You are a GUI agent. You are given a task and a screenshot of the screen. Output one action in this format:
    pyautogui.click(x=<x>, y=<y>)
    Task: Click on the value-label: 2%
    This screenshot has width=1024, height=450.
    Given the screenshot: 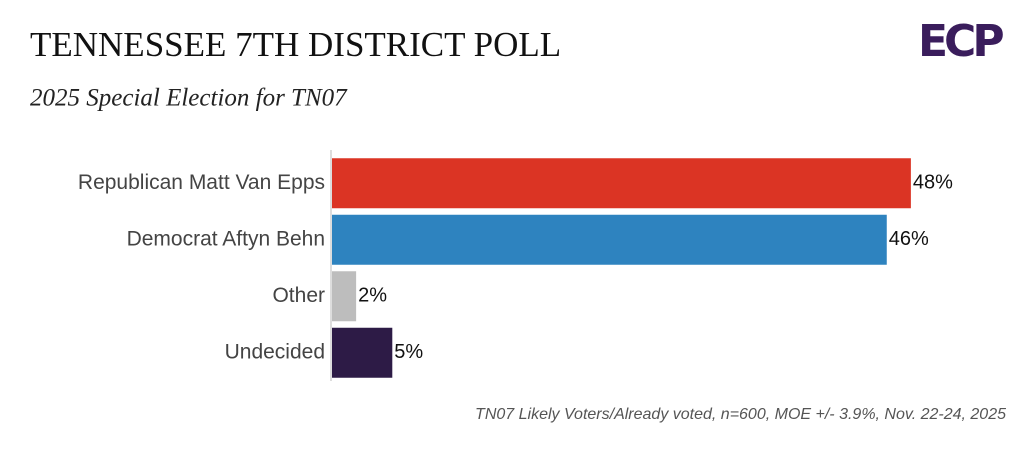 What is the action you would take?
    pyautogui.click(x=372, y=296)
    